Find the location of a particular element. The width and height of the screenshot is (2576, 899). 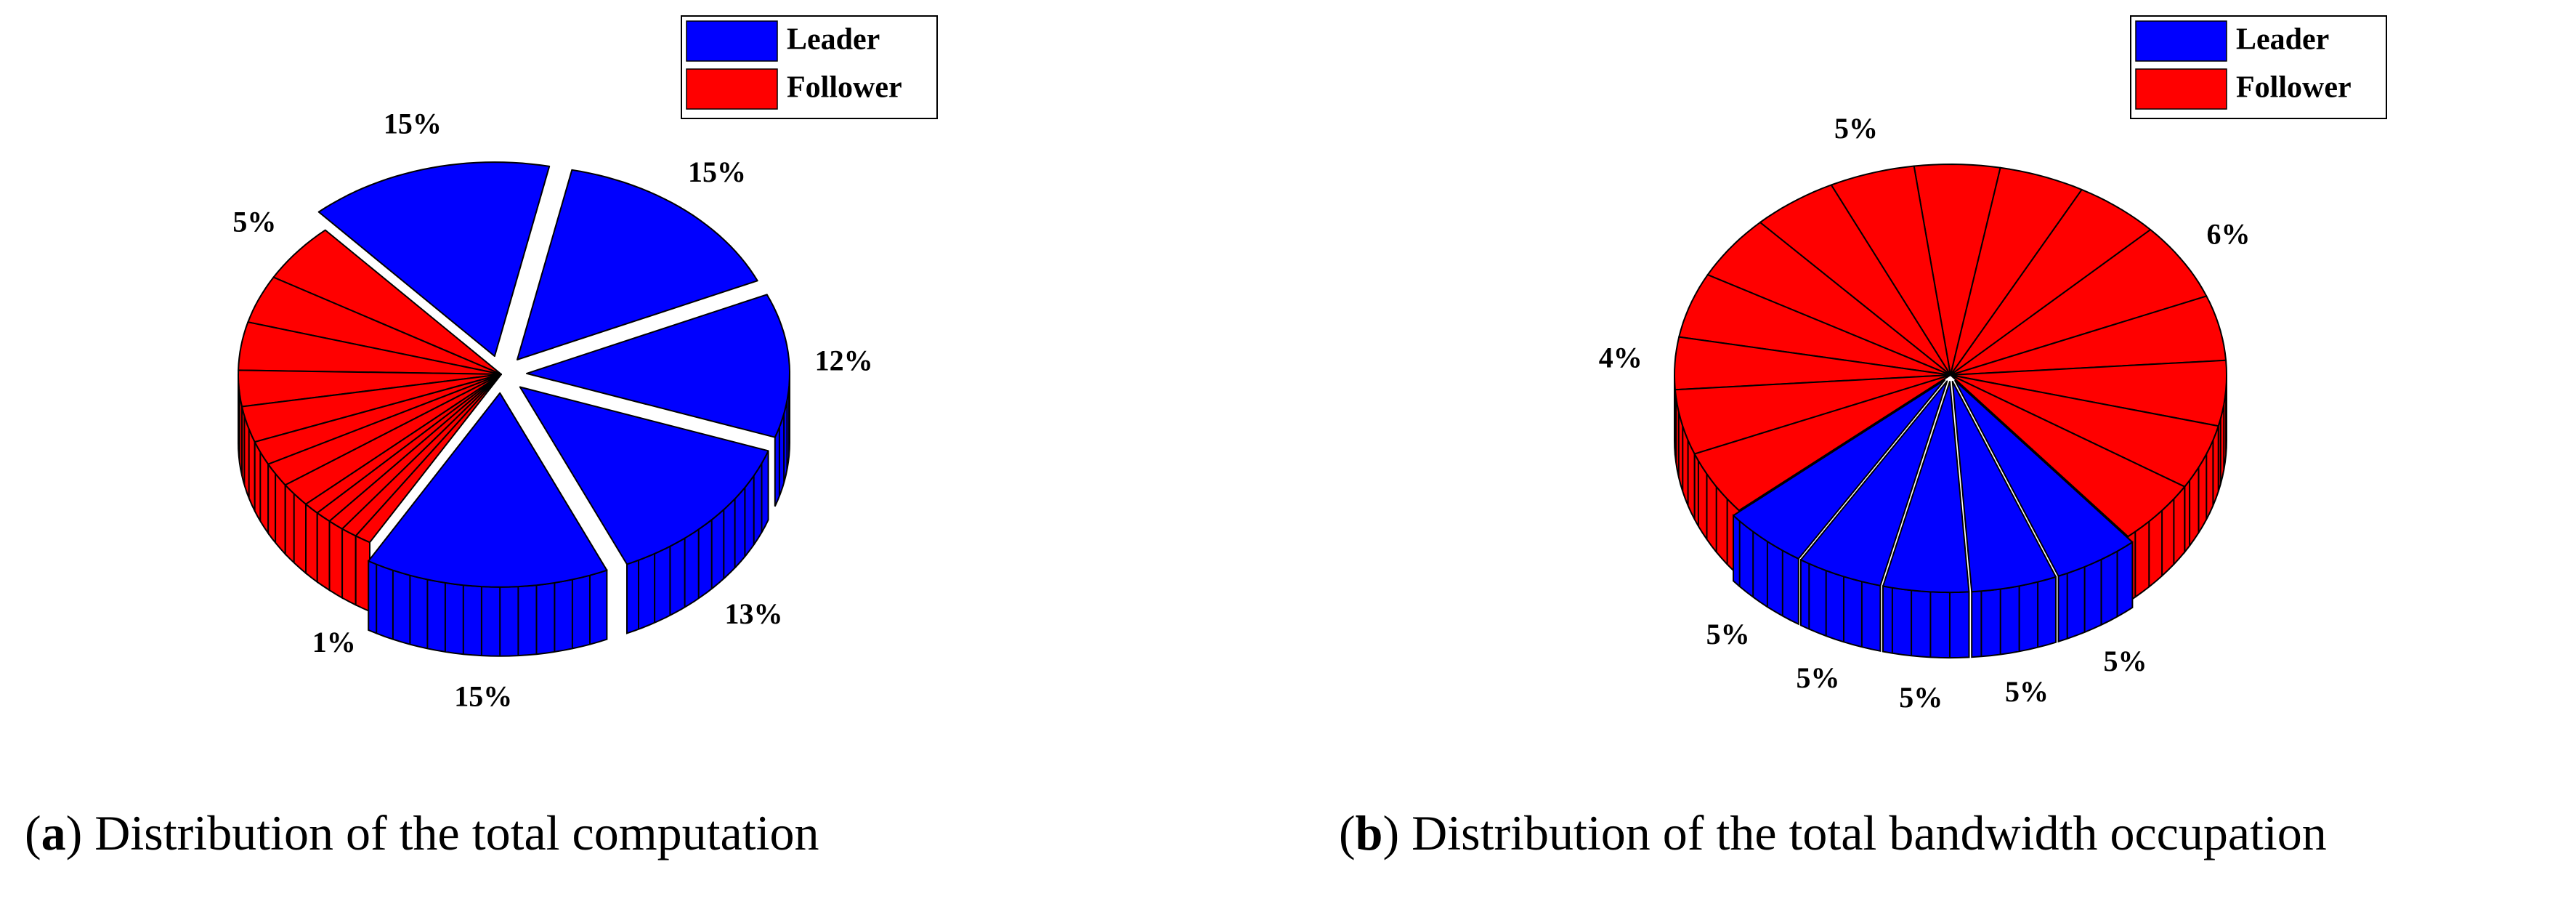

data-label: 13% is located at coordinates (753, 613).